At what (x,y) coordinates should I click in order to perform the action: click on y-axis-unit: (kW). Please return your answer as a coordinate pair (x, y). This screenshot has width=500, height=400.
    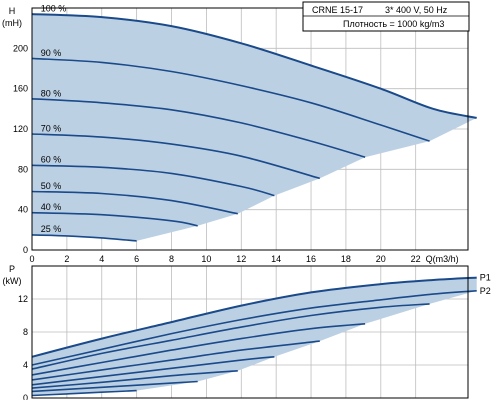
    Looking at the image, I should click on (12, 281).